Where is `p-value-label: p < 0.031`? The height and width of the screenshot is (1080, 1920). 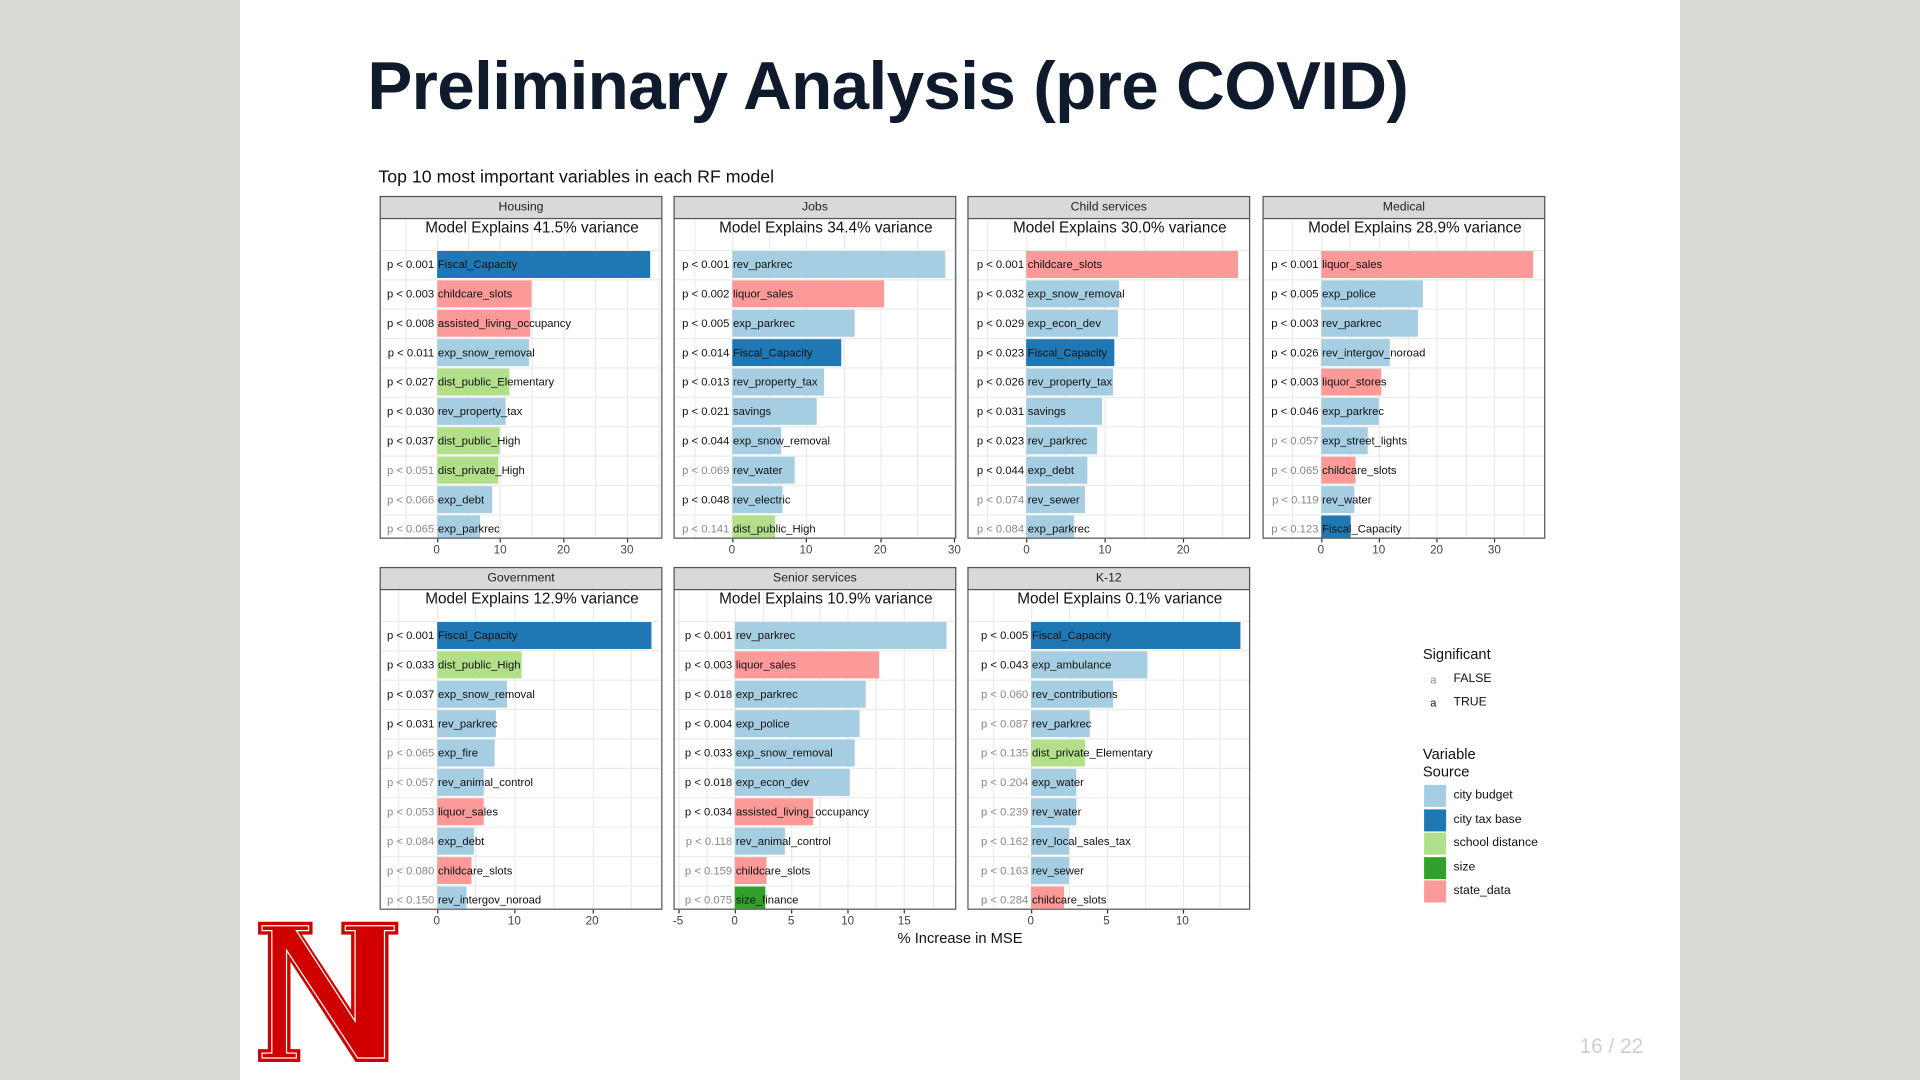 p-value-label: p < 0.031 is located at coordinates (1000, 411).